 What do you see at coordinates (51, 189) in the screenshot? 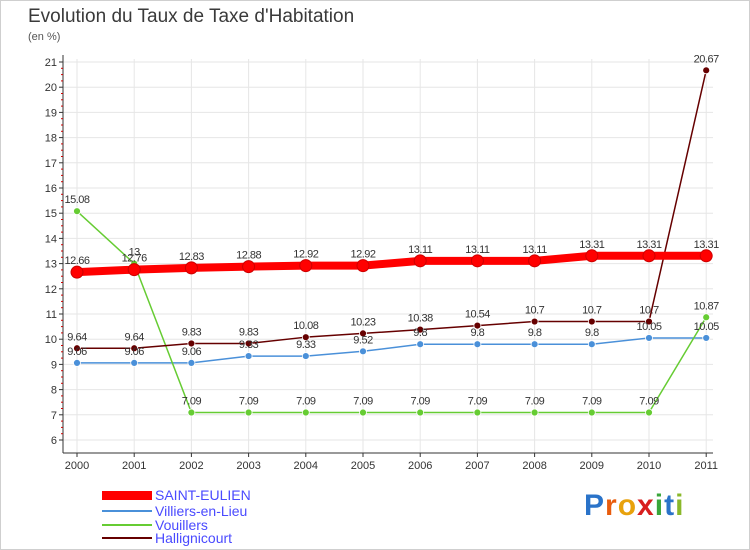
I see `y-tick-label: 16` at bounding box center [51, 189].